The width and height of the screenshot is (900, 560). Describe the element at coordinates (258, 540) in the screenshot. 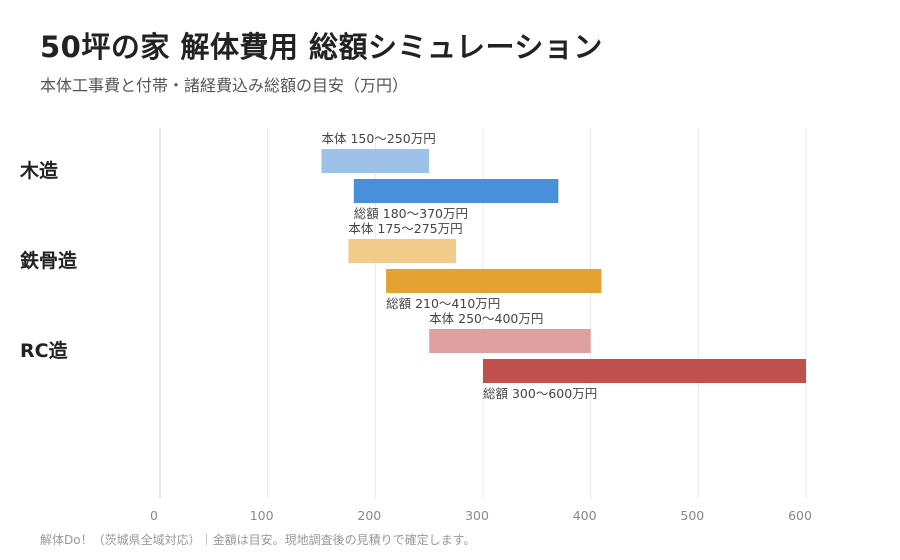

I see `footer-note: 解体Do！（茨城県全域対応）｜金額は目安。現地調査後の見積りで確定します。` at that location.